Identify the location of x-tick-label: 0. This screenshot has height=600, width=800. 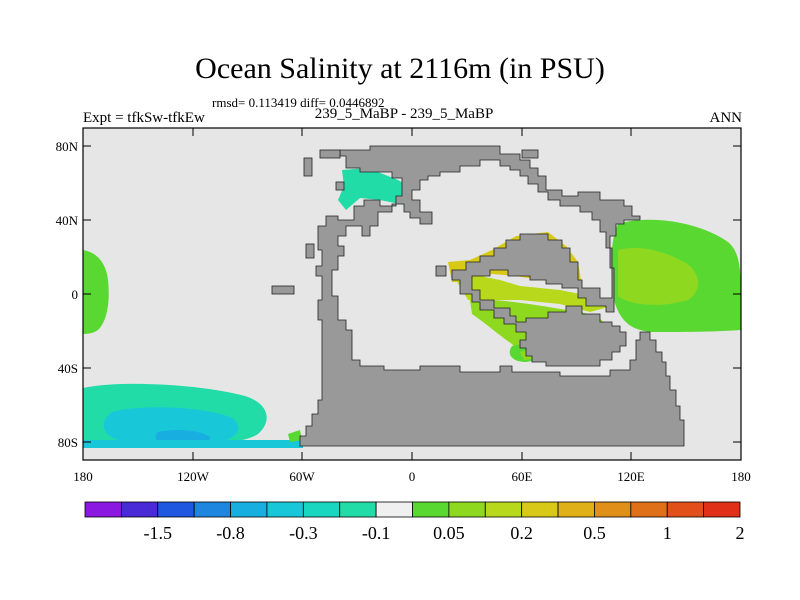
(412, 476).